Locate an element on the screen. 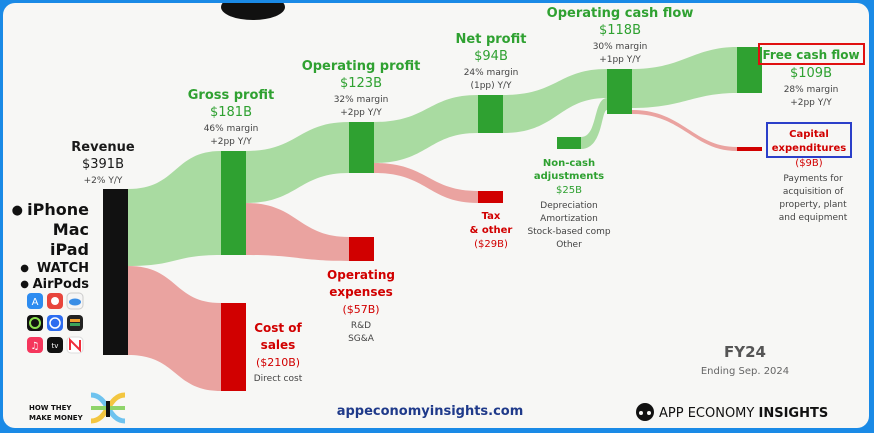 The width and height of the screenshot is (874, 433). apple-logo-iphone-icon: ● is located at coordinates (17, 210).